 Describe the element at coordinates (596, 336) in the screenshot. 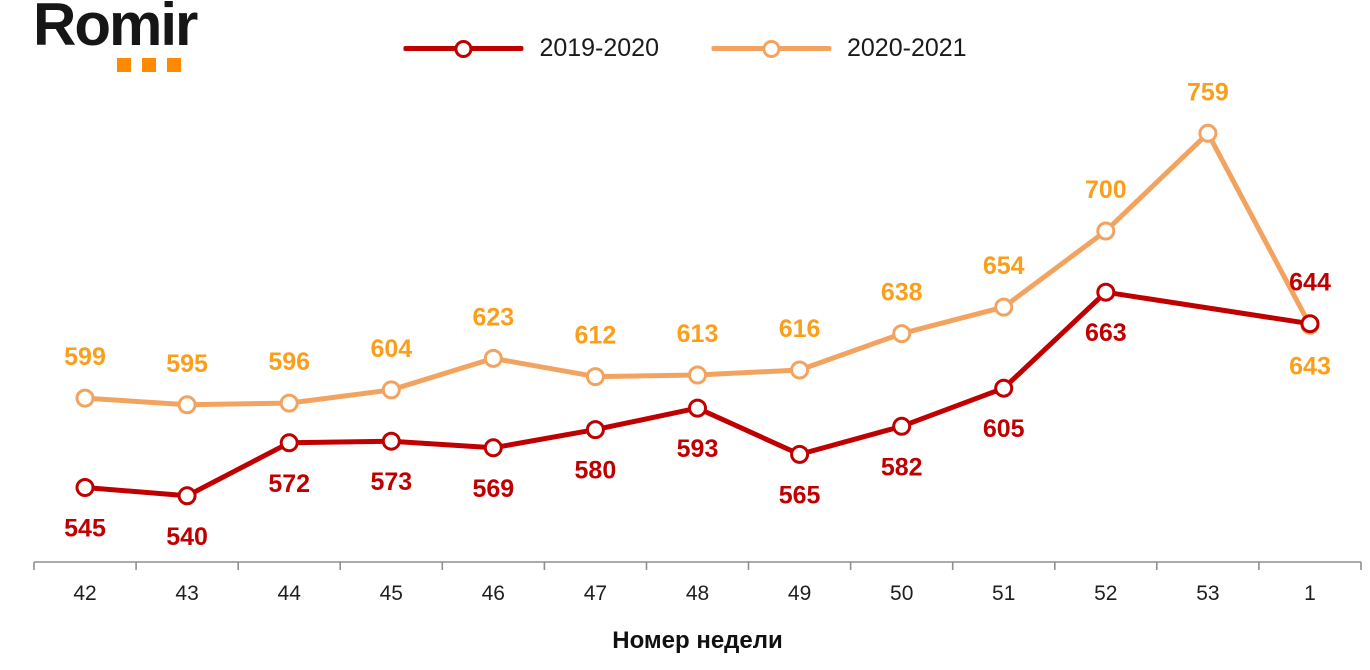

I see `data-label-2020-2021-week-47: 612` at that location.